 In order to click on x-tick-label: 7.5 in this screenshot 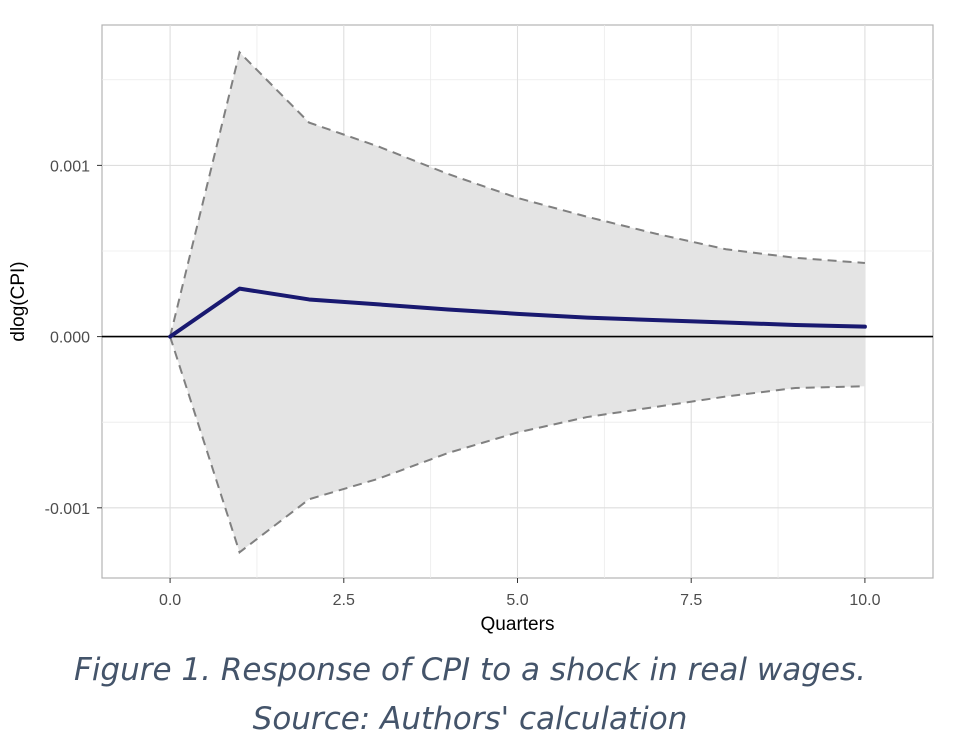, I will do `click(691, 600)`.